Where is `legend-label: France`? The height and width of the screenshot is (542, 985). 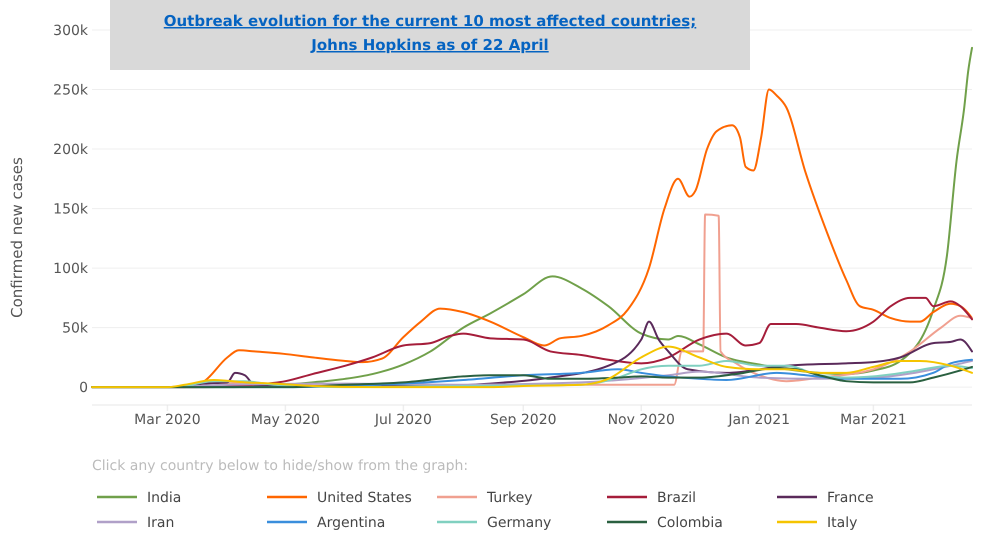 legend-label: France is located at coordinates (850, 498).